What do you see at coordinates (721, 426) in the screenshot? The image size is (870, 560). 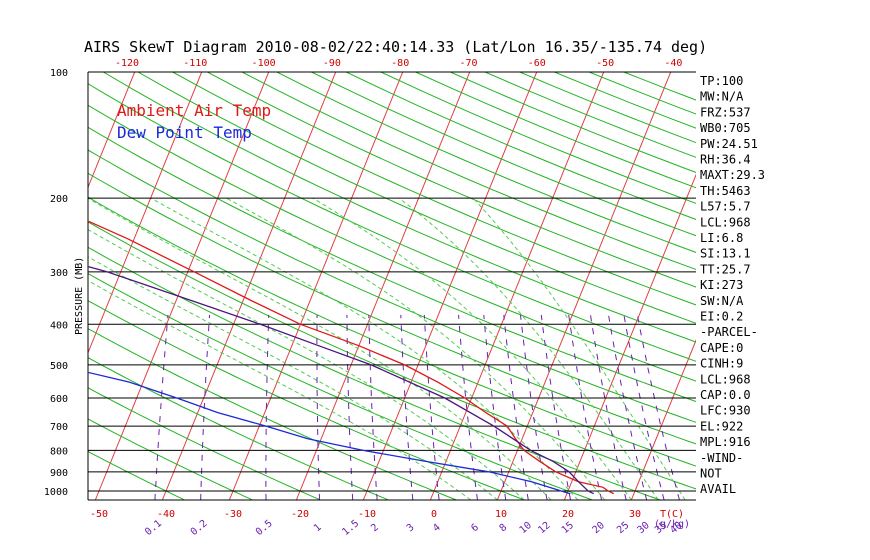 I see `index-item: EL:922` at bounding box center [721, 426].